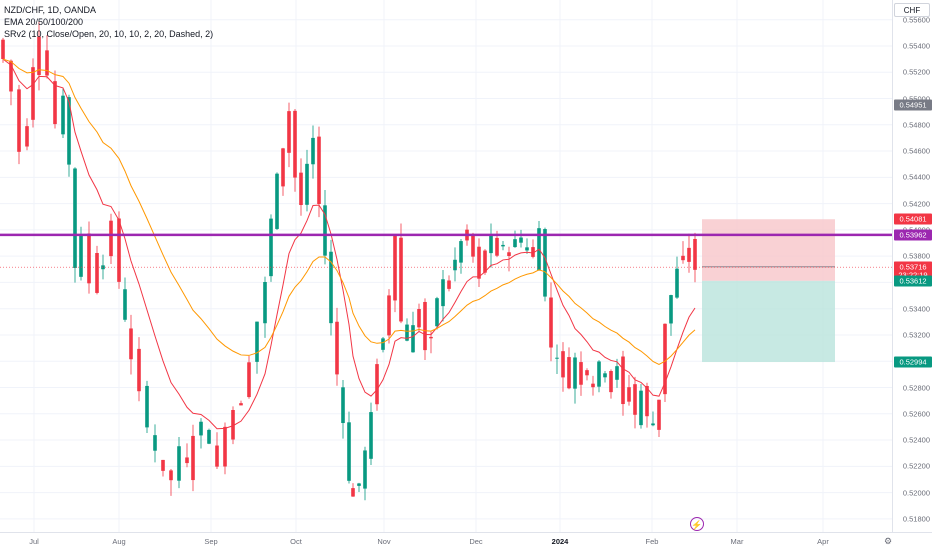 The width and height of the screenshot is (932, 551). What do you see at coordinates (44, 22) in the screenshot?
I see `ema-legend: EMA 20/50/100/200` at bounding box center [44, 22].